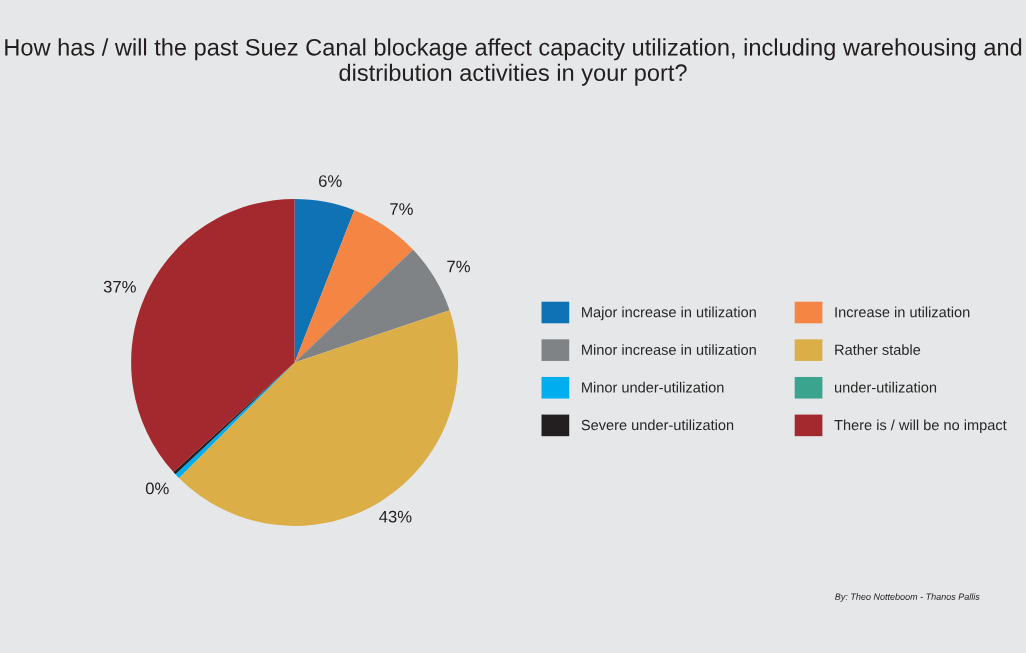  I want to click on legend-label: Major increase in utilization, so click(669, 313).